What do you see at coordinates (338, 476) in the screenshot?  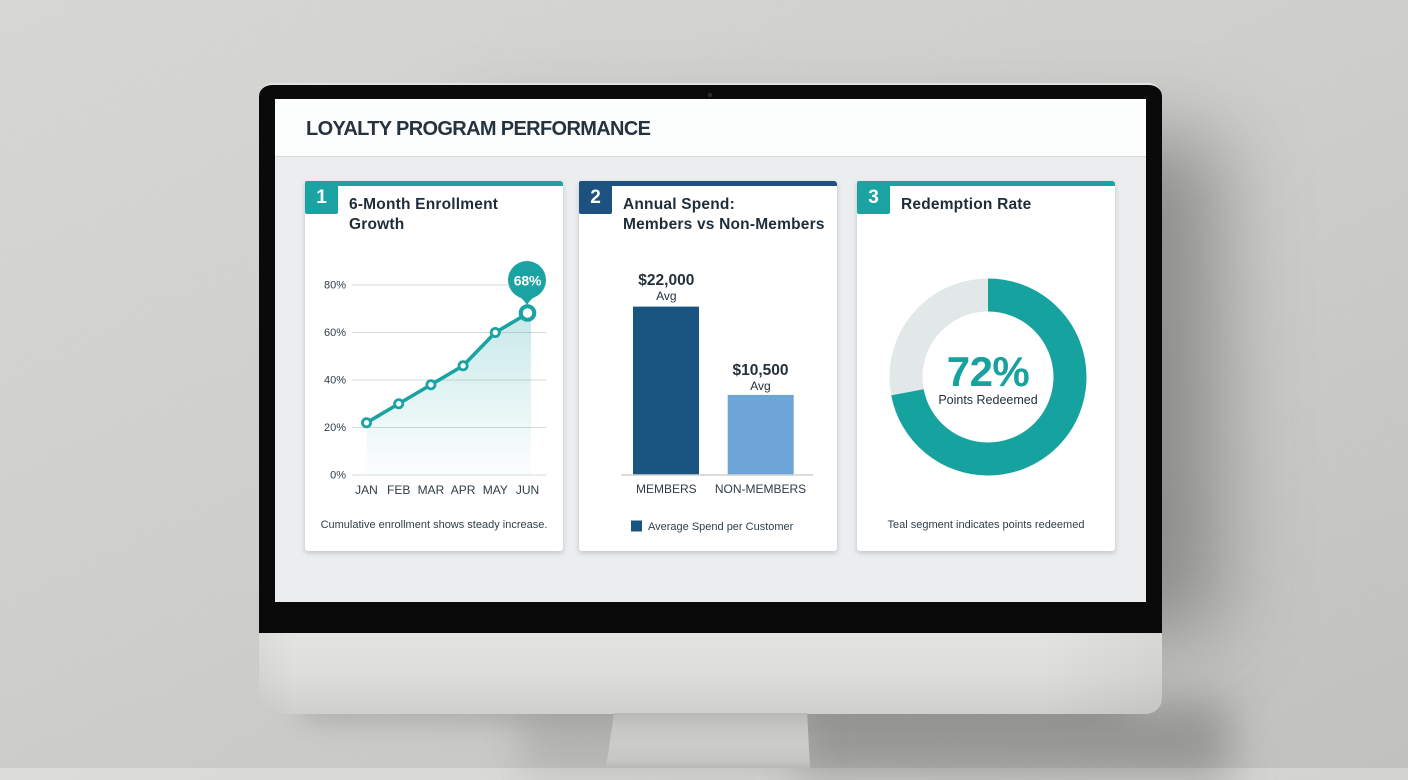 I see `svg-text: 0%` at bounding box center [338, 476].